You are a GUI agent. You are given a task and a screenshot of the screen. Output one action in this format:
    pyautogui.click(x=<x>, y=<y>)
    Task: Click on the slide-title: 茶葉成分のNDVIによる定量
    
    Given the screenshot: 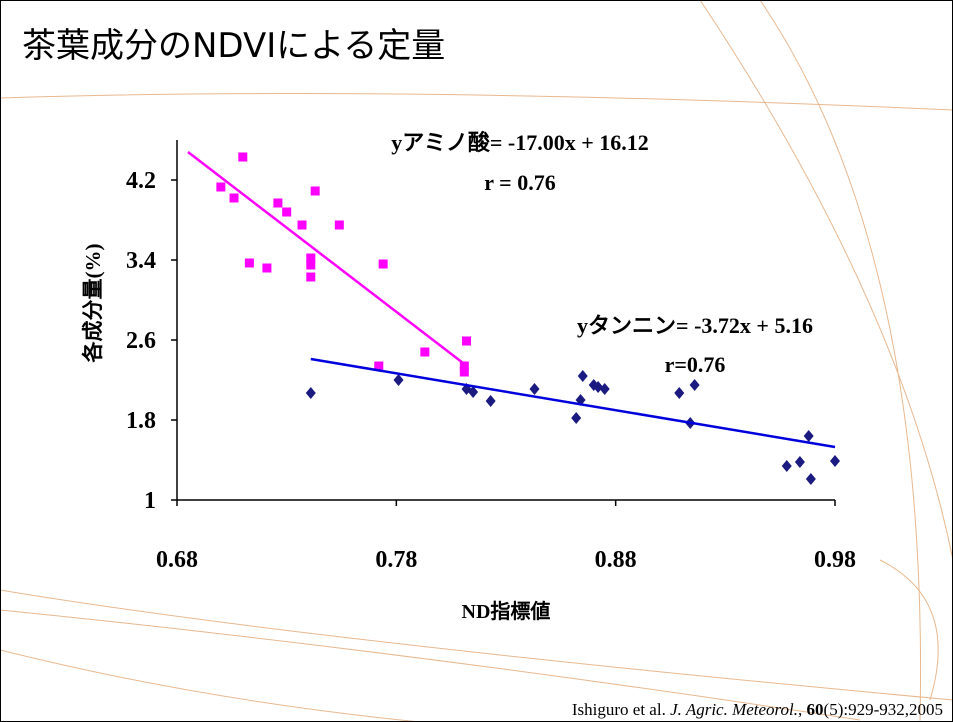 What is the action you would take?
    pyautogui.click(x=233, y=46)
    